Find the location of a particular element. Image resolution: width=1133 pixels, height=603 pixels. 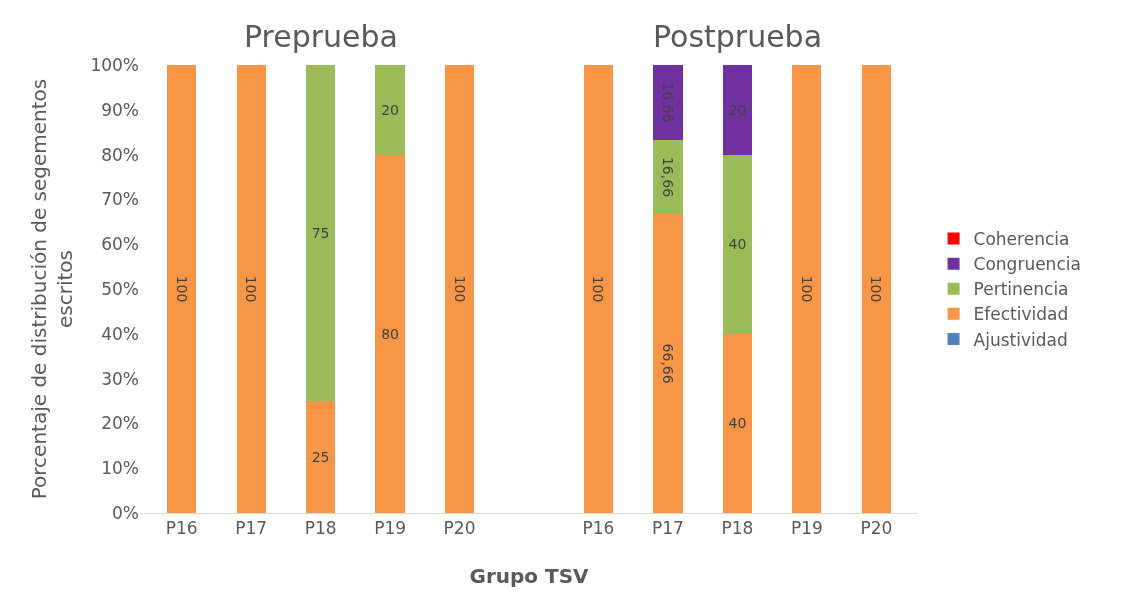

x-axis-title: Grupo TSV is located at coordinates (529, 576).